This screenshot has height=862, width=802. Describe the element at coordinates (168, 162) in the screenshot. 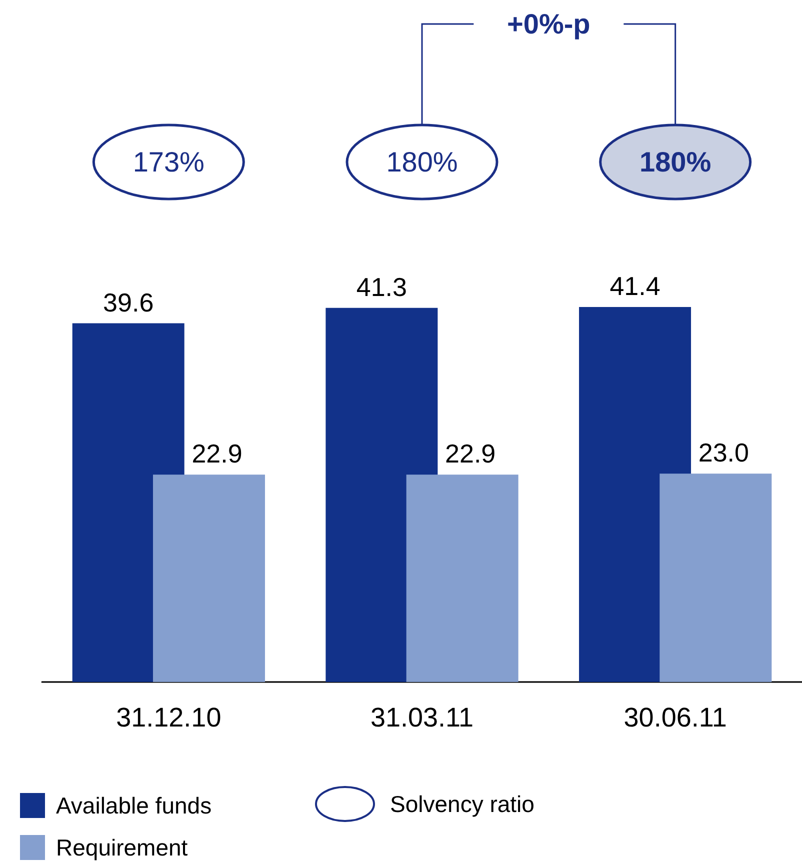

I see `text: 173%` at that location.